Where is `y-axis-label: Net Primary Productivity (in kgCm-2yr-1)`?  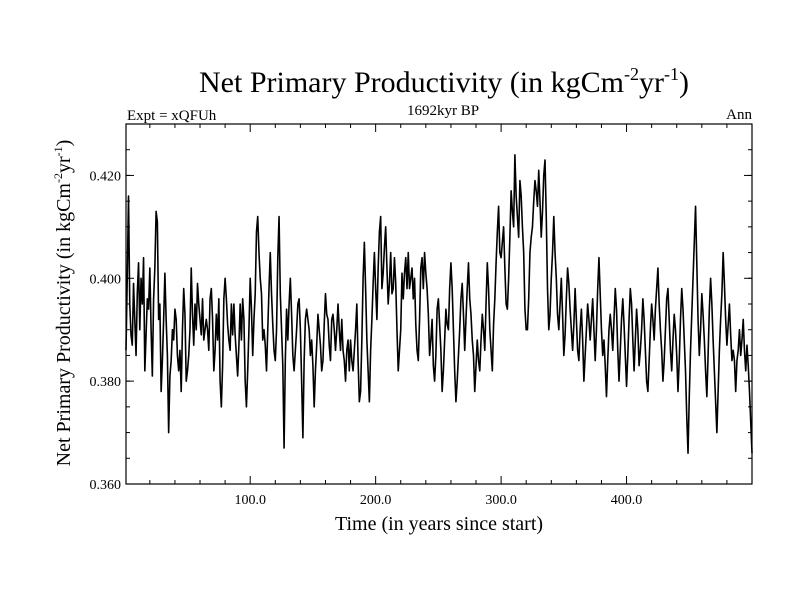 y-axis-label: Net Primary Productivity (in kgCm-2yr-1) is located at coordinates (63, 303).